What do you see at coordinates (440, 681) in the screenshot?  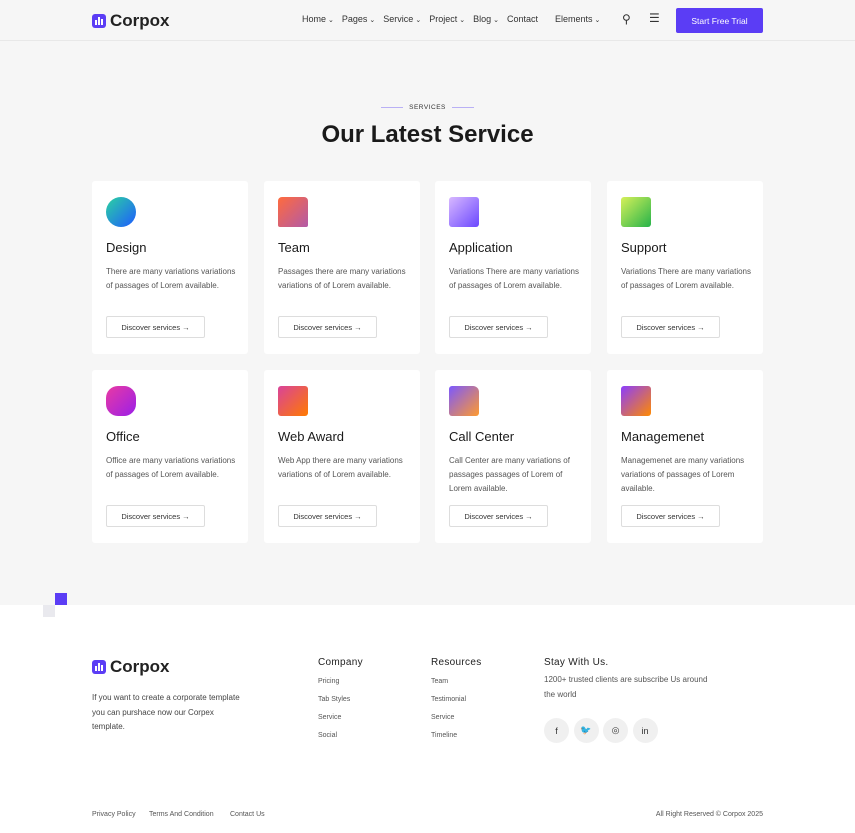 I see `footer-link-team: Team` at bounding box center [440, 681].